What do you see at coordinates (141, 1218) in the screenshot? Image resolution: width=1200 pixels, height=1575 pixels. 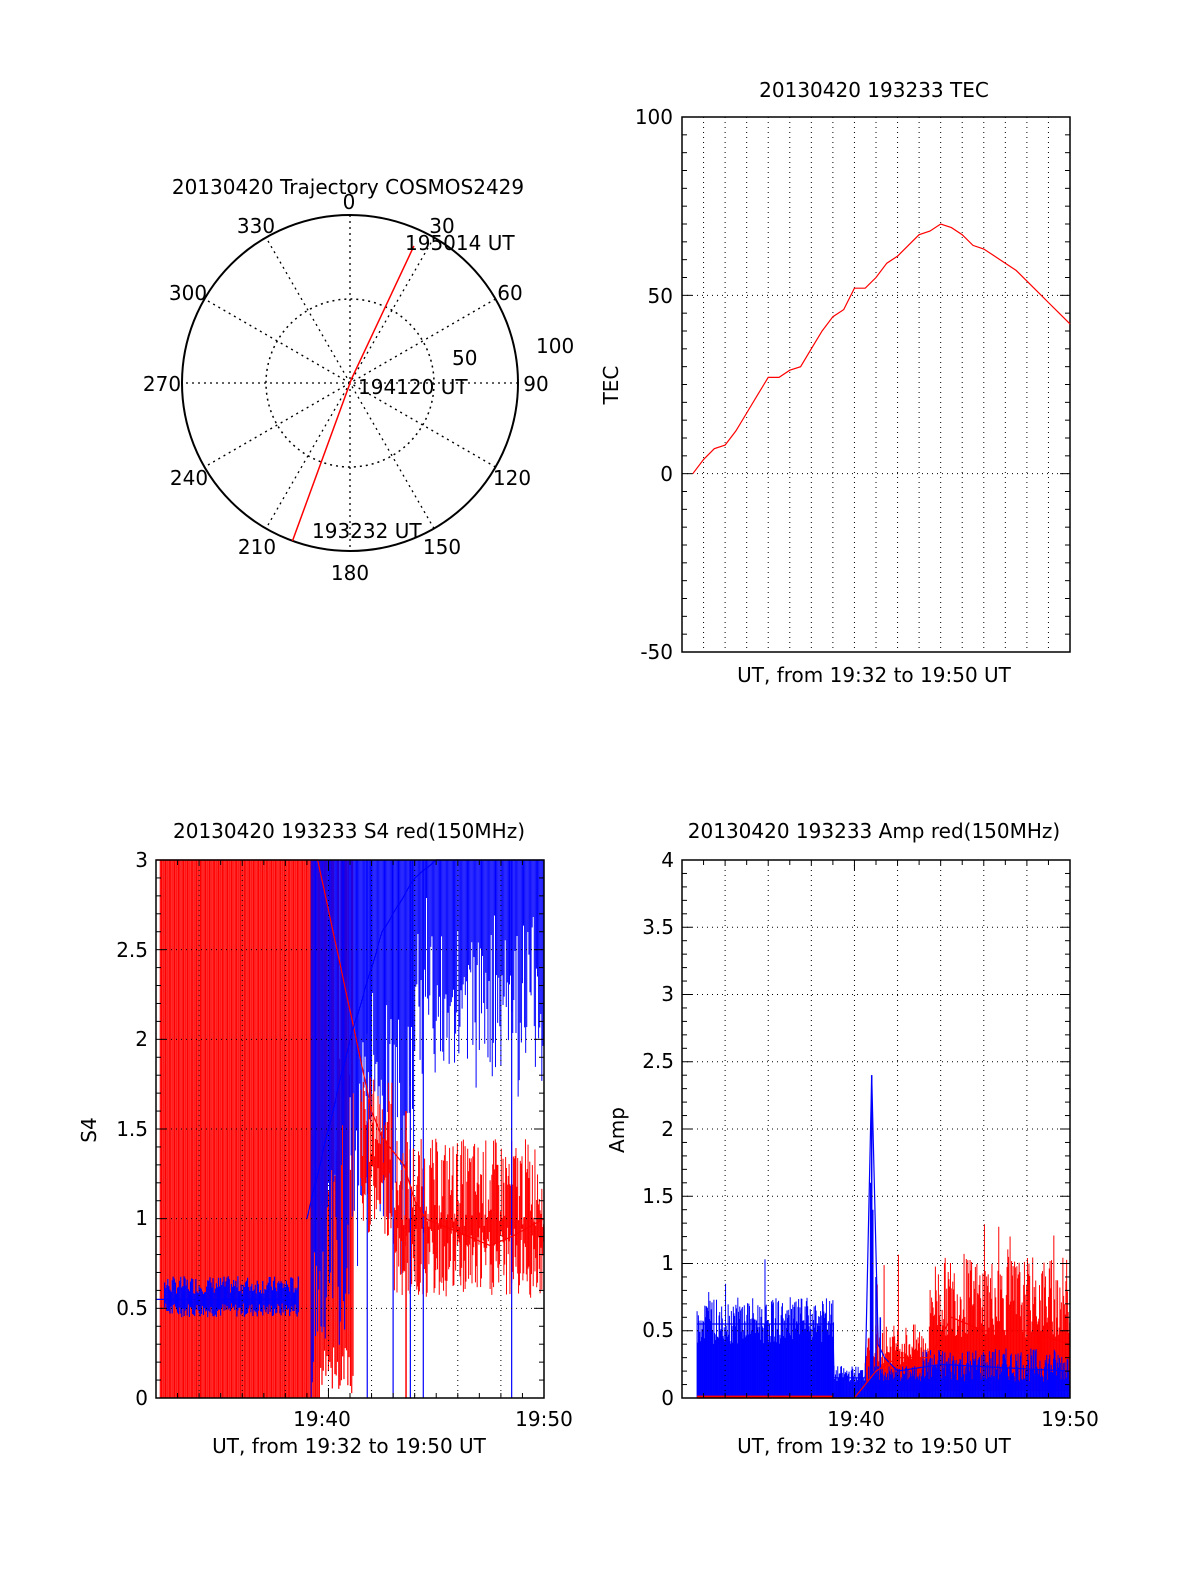 I see `s4-ytick-1: 1` at bounding box center [141, 1218].